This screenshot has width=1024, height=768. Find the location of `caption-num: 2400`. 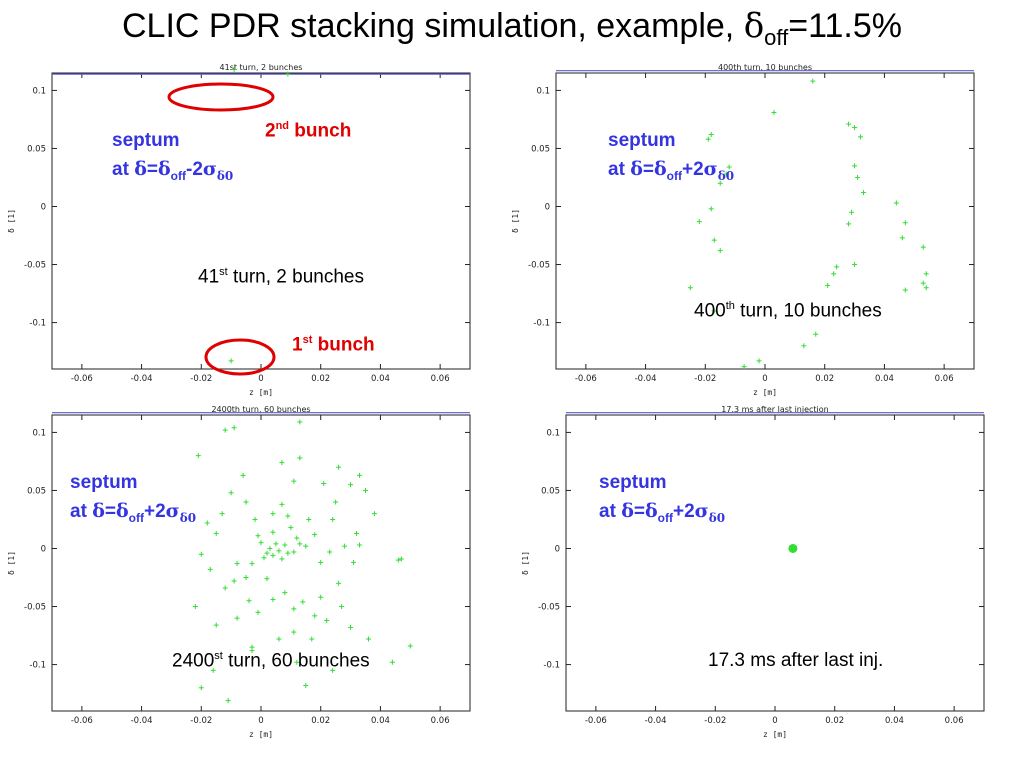

caption-num: 2400 is located at coordinates (193, 661).